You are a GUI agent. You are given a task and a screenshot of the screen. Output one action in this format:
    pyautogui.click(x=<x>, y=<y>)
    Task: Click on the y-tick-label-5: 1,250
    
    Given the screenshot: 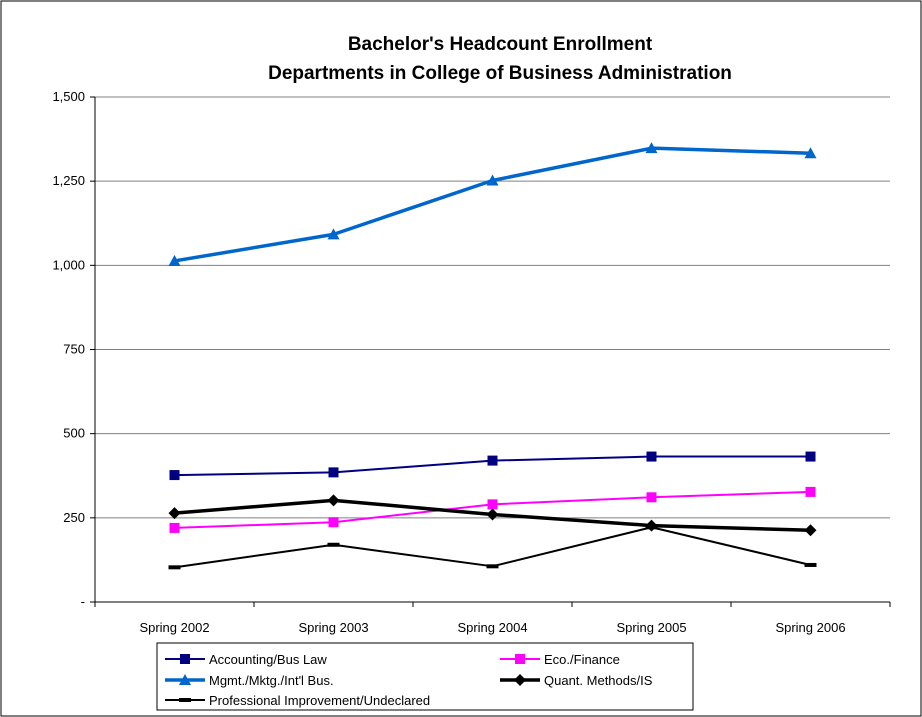 What is the action you would take?
    pyautogui.click(x=68, y=180)
    